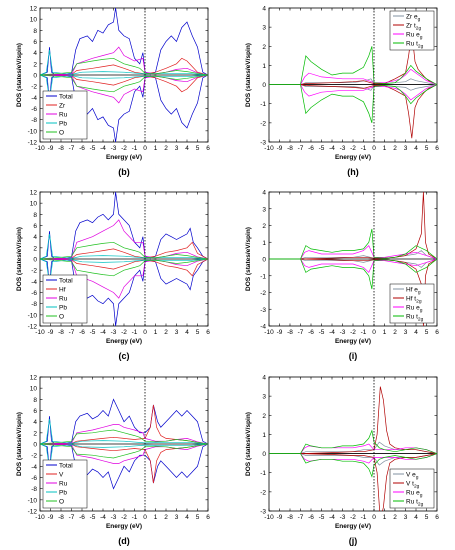  I want to click on legend-label: Ru t2g, so click(415, 318).